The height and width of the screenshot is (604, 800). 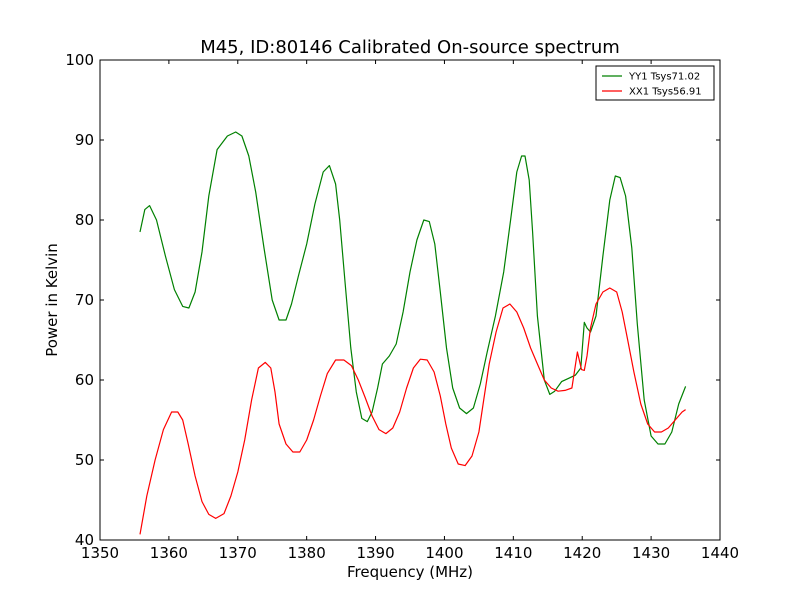 What do you see at coordinates (79, 60) in the screenshot?
I see `y-tick-label: 100` at bounding box center [79, 60].